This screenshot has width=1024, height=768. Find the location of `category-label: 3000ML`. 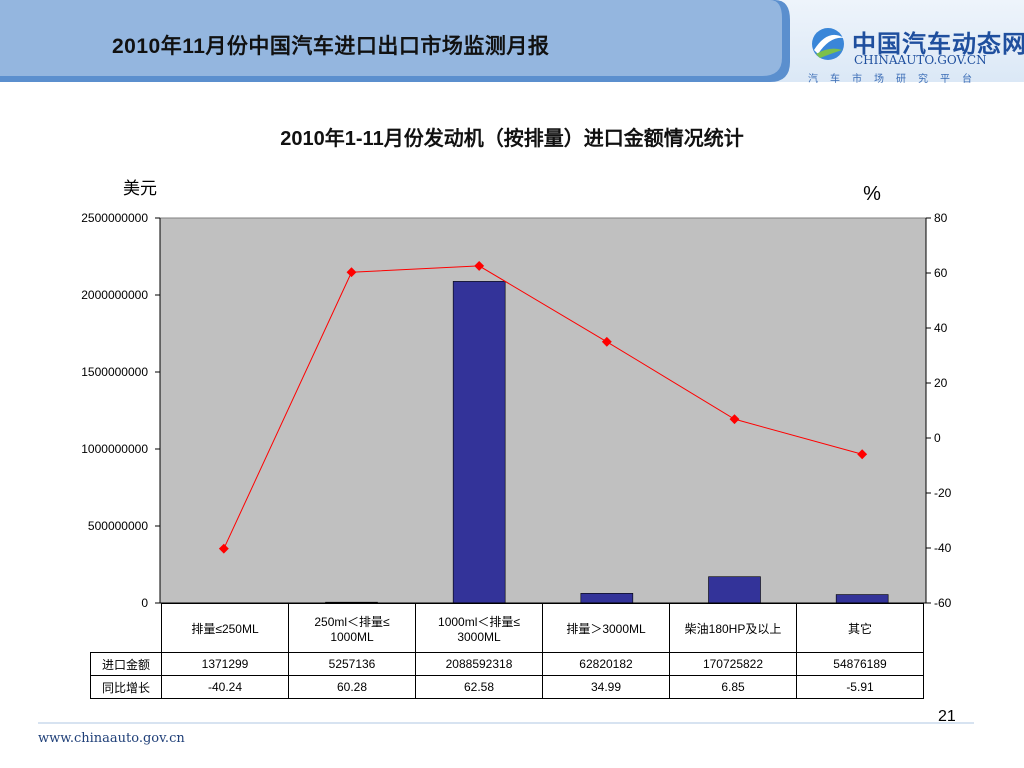

category-label: 3000ML is located at coordinates (479, 636).